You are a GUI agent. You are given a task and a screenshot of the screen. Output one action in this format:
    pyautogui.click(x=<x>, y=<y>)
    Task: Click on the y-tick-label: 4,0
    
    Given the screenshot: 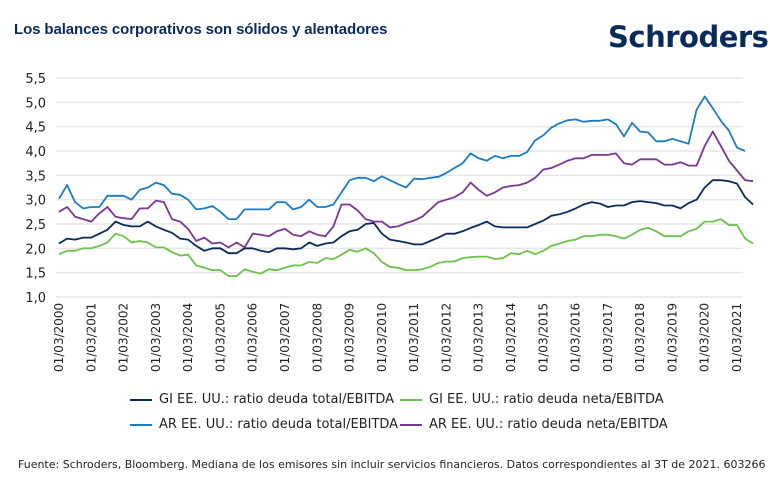 What is the action you would take?
    pyautogui.click(x=35, y=152)
    